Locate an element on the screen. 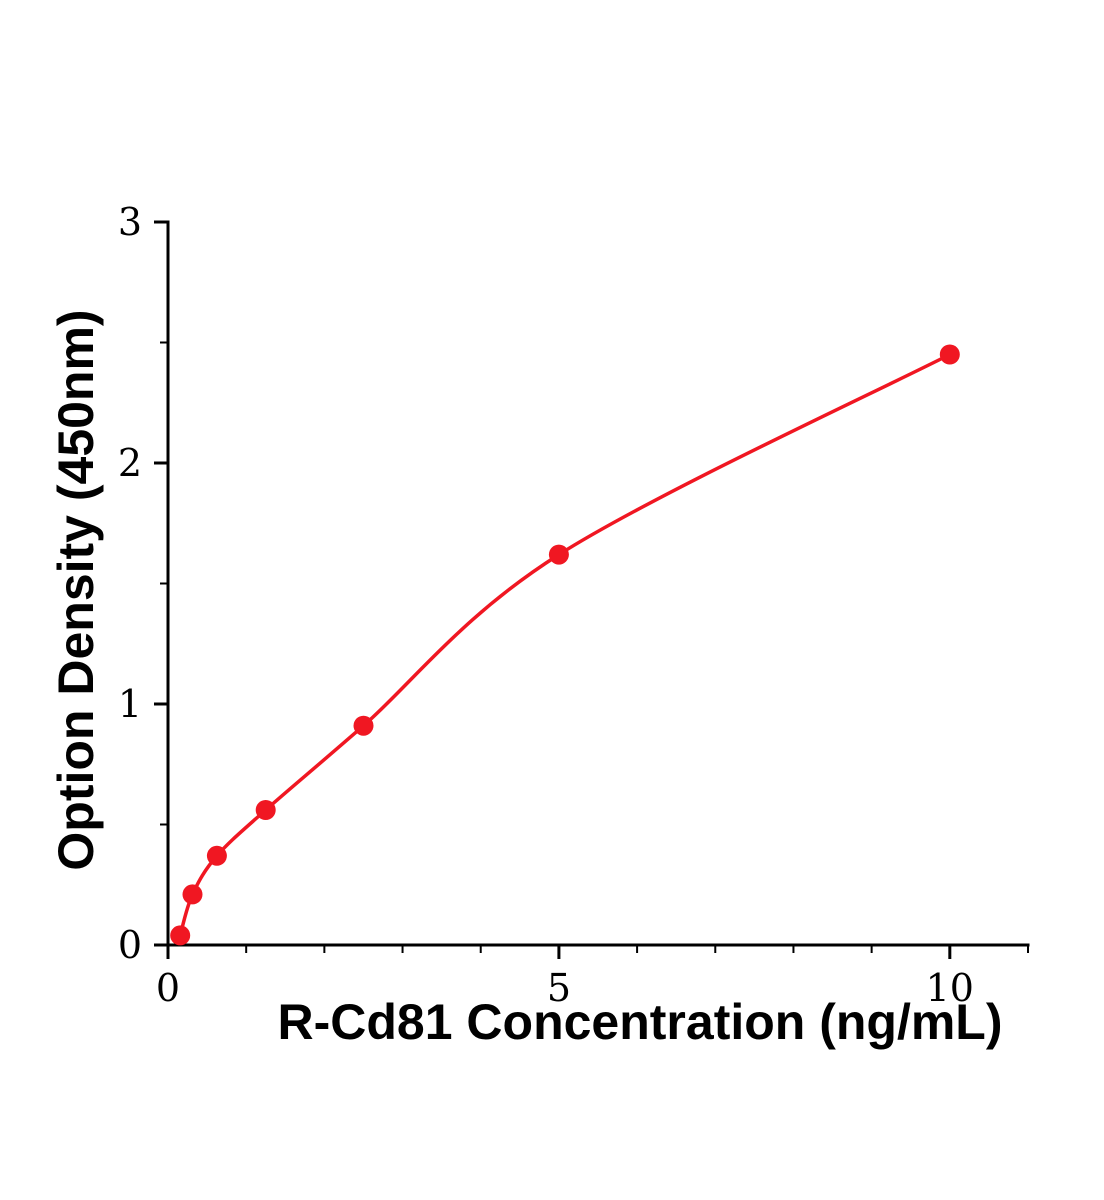  y-tick-label: 0 is located at coordinates (130, 945).